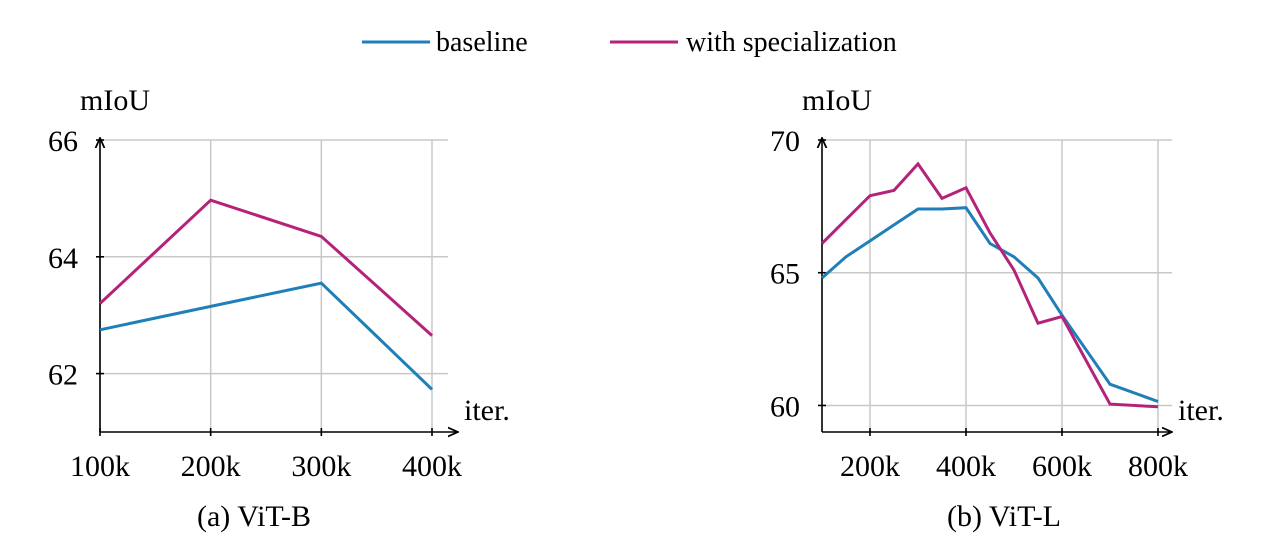 The height and width of the screenshot is (556, 1268). Describe the element at coordinates (629, 42) in the screenshot. I see `legend: baseline with specialization` at that location.